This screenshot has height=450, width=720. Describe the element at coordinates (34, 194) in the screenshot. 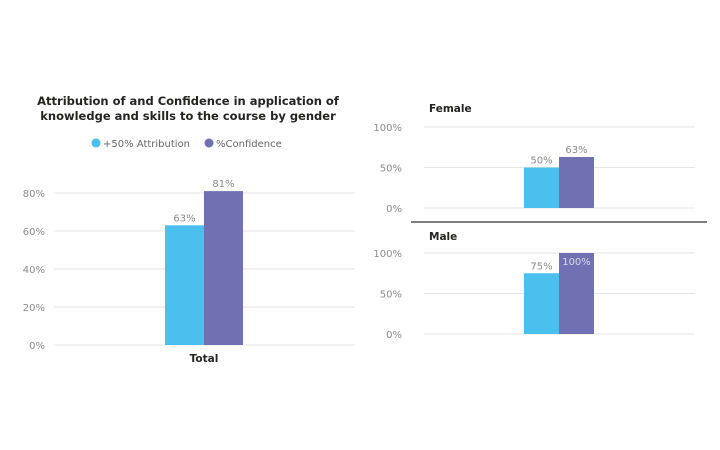

I see `y-tick-label: 80%` at that location.